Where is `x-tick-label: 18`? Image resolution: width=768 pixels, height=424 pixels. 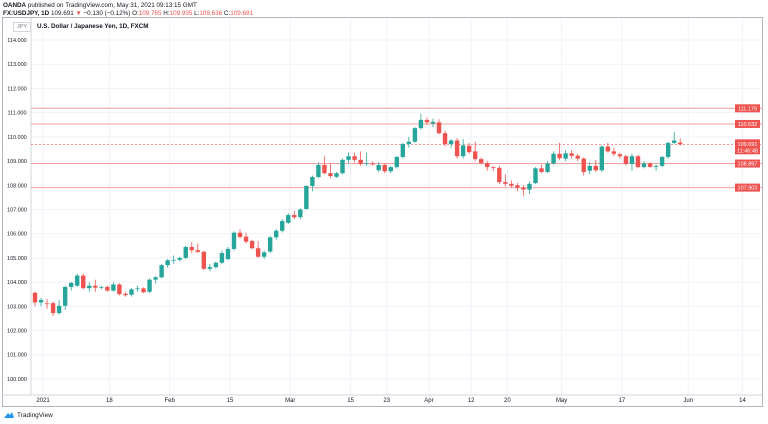
x-tick-label: 18 is located at coordinates (109, 401).